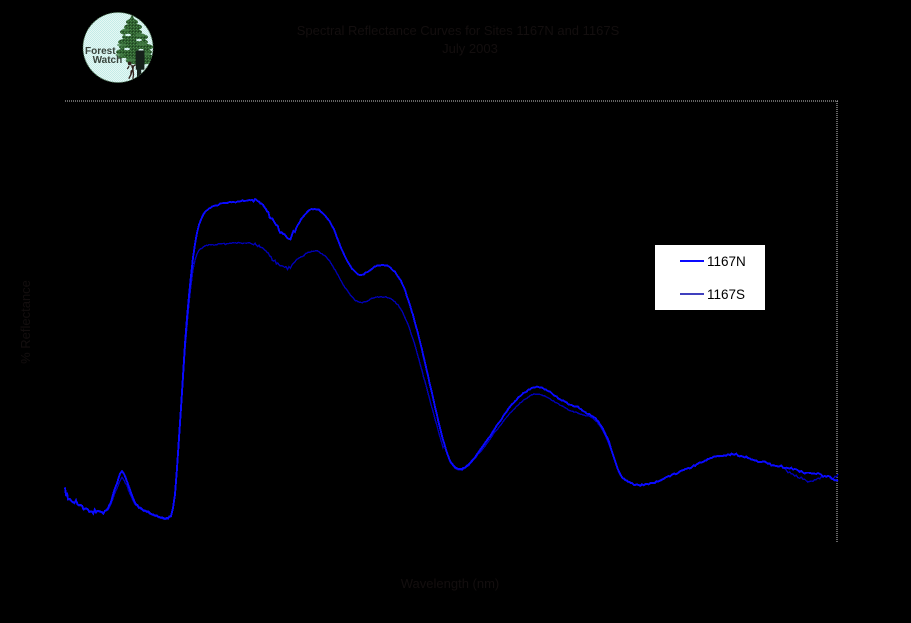 This screenshot has height=623, width=911. I want to click on svg-text: July 2003, so click(470, 48).